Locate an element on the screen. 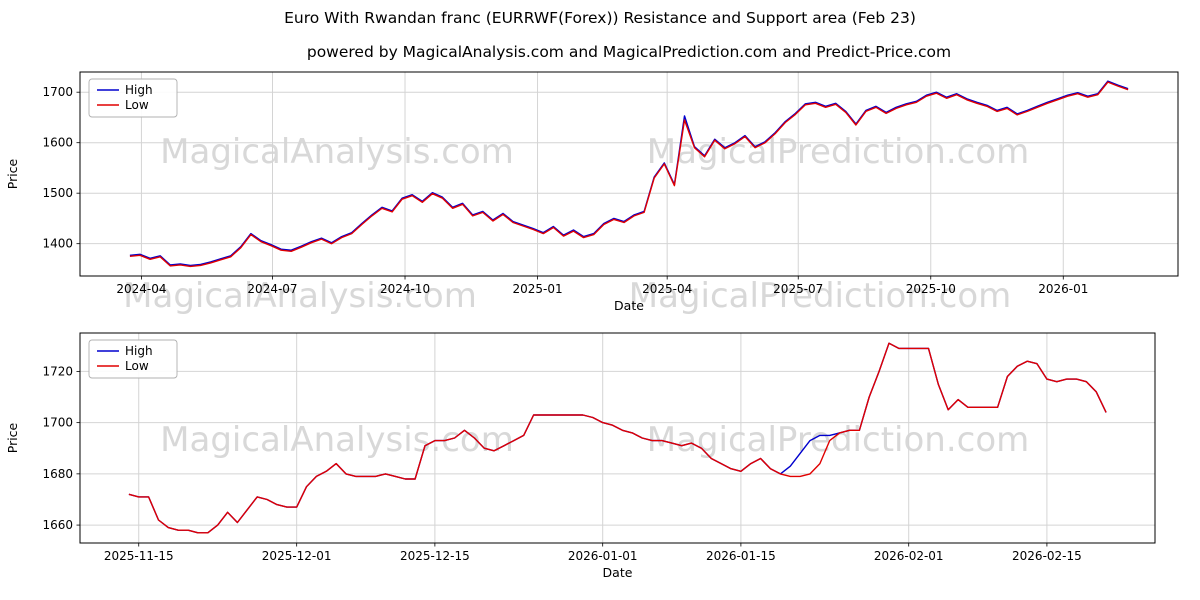 The width and height of the screenshot is (1200, 600). x-tick-label: 2025-07 is located at coordinates (798, 289).